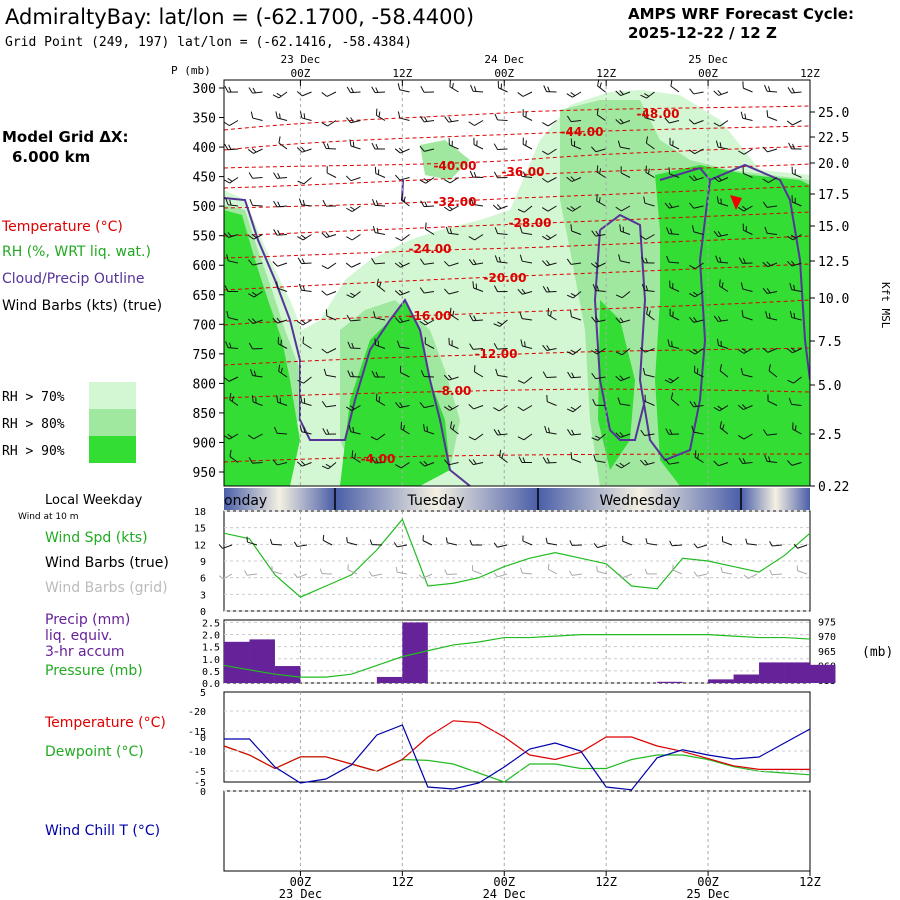 The image size is (900, 900). Describe the element at coordinates (833, 195) in the screenshot. I see `height-tick-label: 17.5` at that location.